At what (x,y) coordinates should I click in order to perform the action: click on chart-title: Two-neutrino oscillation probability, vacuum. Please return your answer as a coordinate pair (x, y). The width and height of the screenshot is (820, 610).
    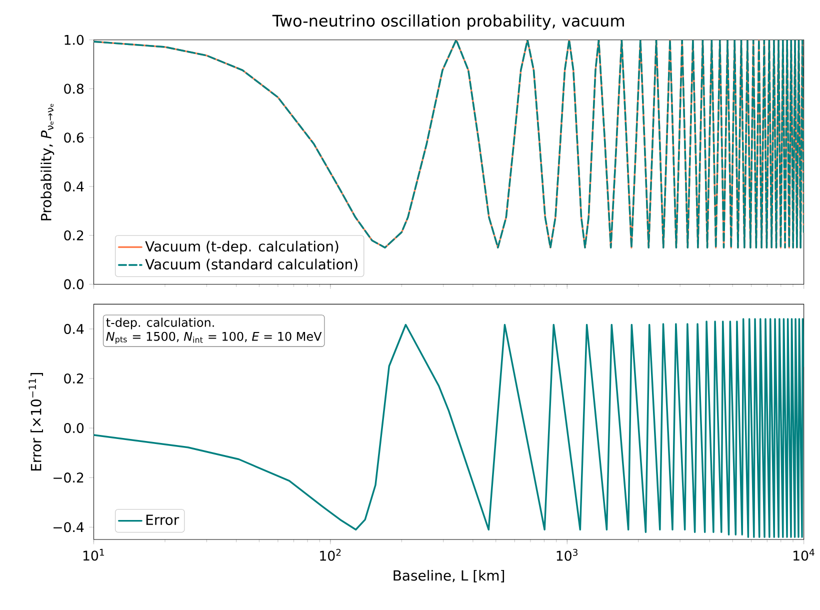
    Looking at the image, I should click on (448, 22).